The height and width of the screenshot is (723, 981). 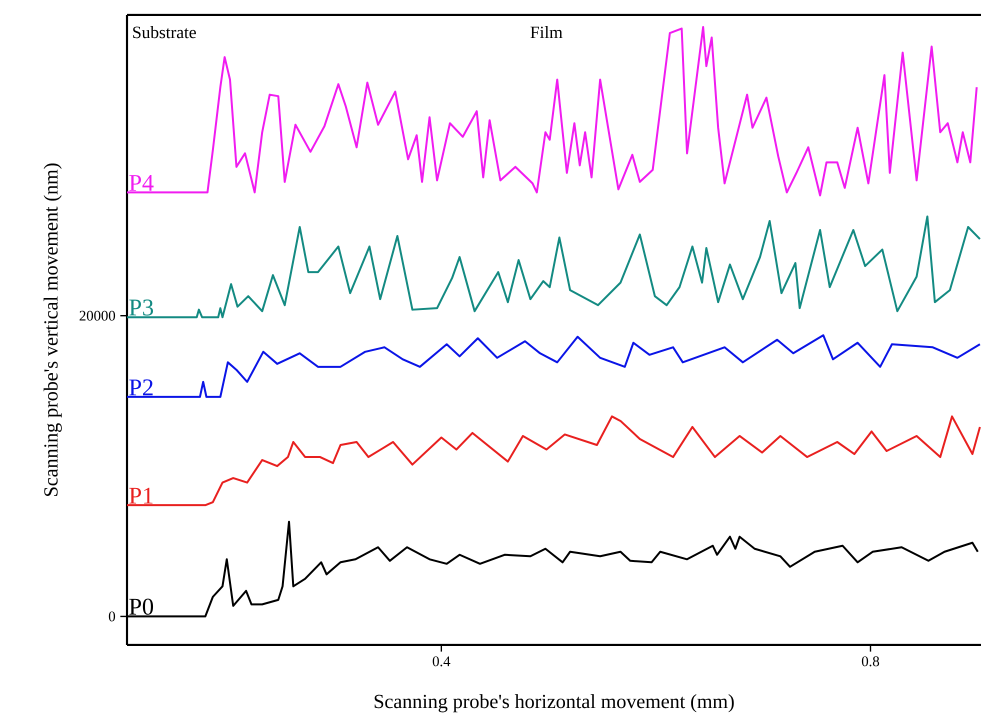 I want to click on series-label: P4, so click(x=141, y=183).